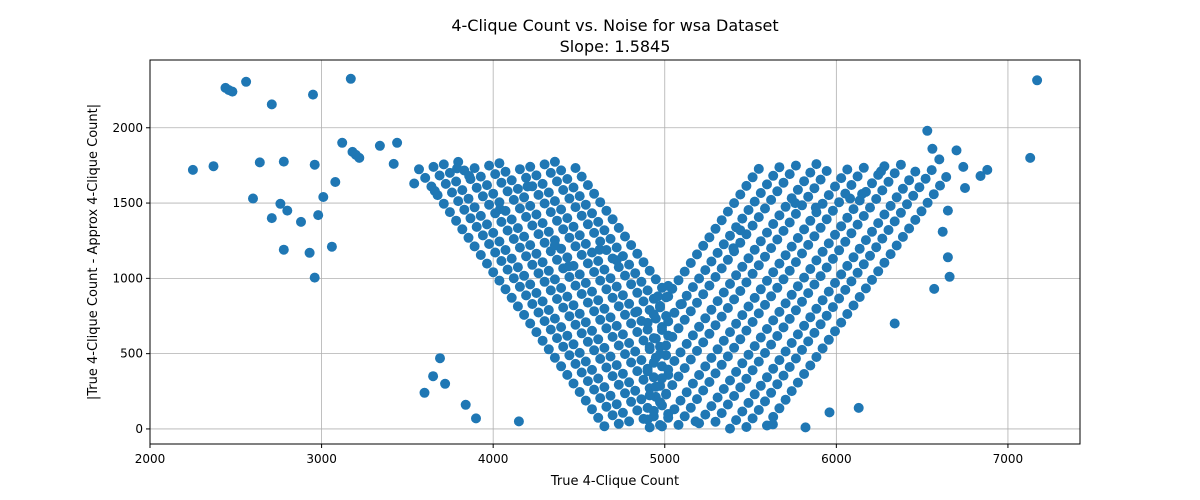 Image resolution: width=1200 pixels, height=500 pixels. Describe the element at coordinates (150, 459) in the screenshot. I see `x-tick-label: 2000` at that location.